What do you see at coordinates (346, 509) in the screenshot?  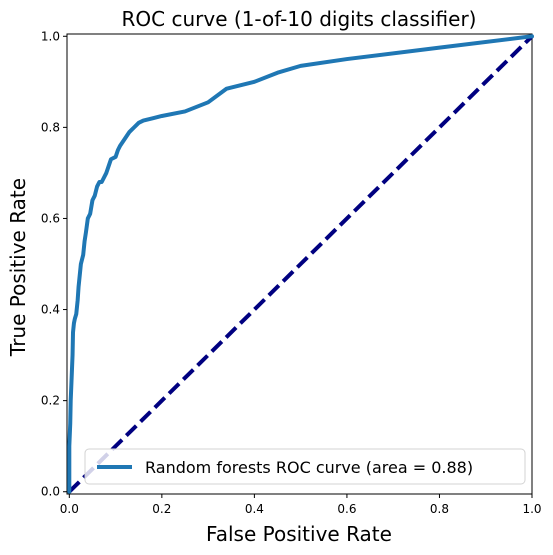 I see `x-tick-label: 0.6` at bounding box center [346, 509].